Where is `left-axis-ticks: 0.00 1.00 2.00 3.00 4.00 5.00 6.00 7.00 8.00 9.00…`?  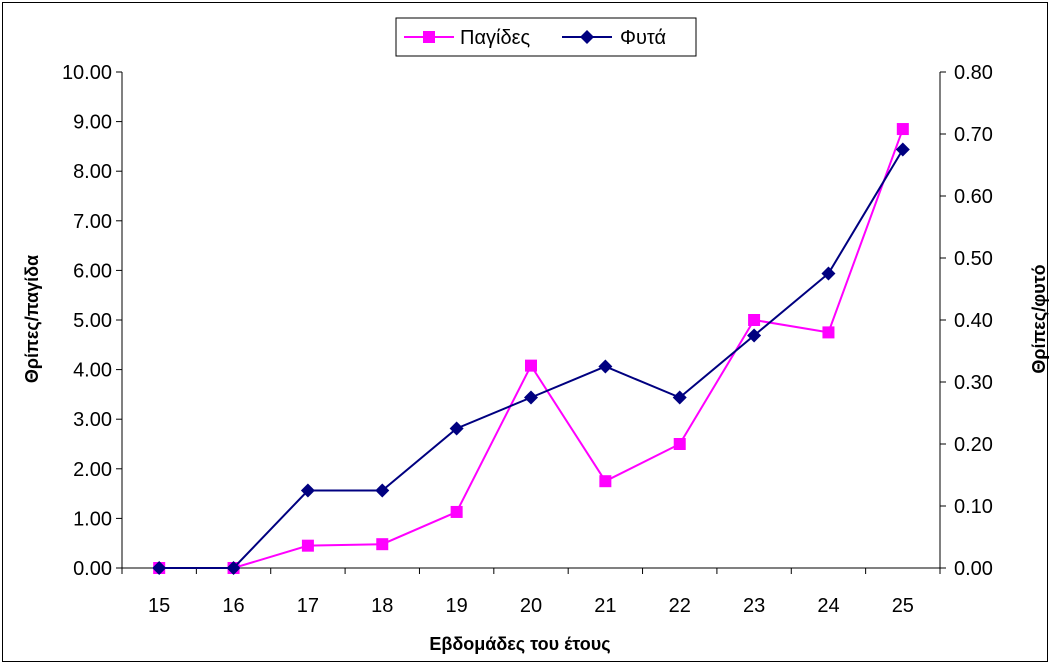 left-axis-ticks: 0.00 1.00 2.00 3.00 4.00 5.00 6.00 7.00 8.00 9.00… is located at coordinates (92, 321).